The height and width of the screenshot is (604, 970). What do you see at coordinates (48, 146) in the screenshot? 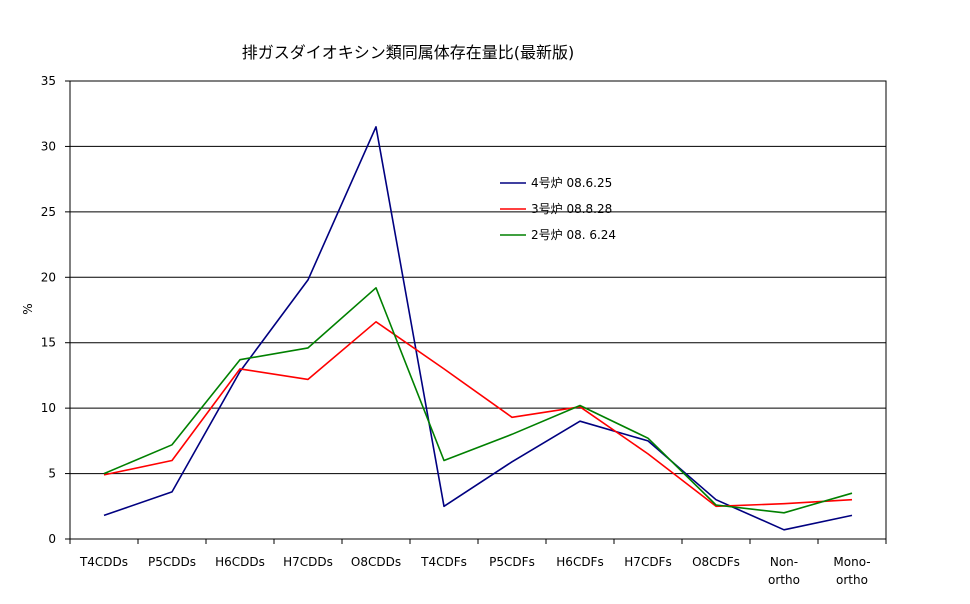
I see `y-tick-label: 30` at bounding box center [48, 146].